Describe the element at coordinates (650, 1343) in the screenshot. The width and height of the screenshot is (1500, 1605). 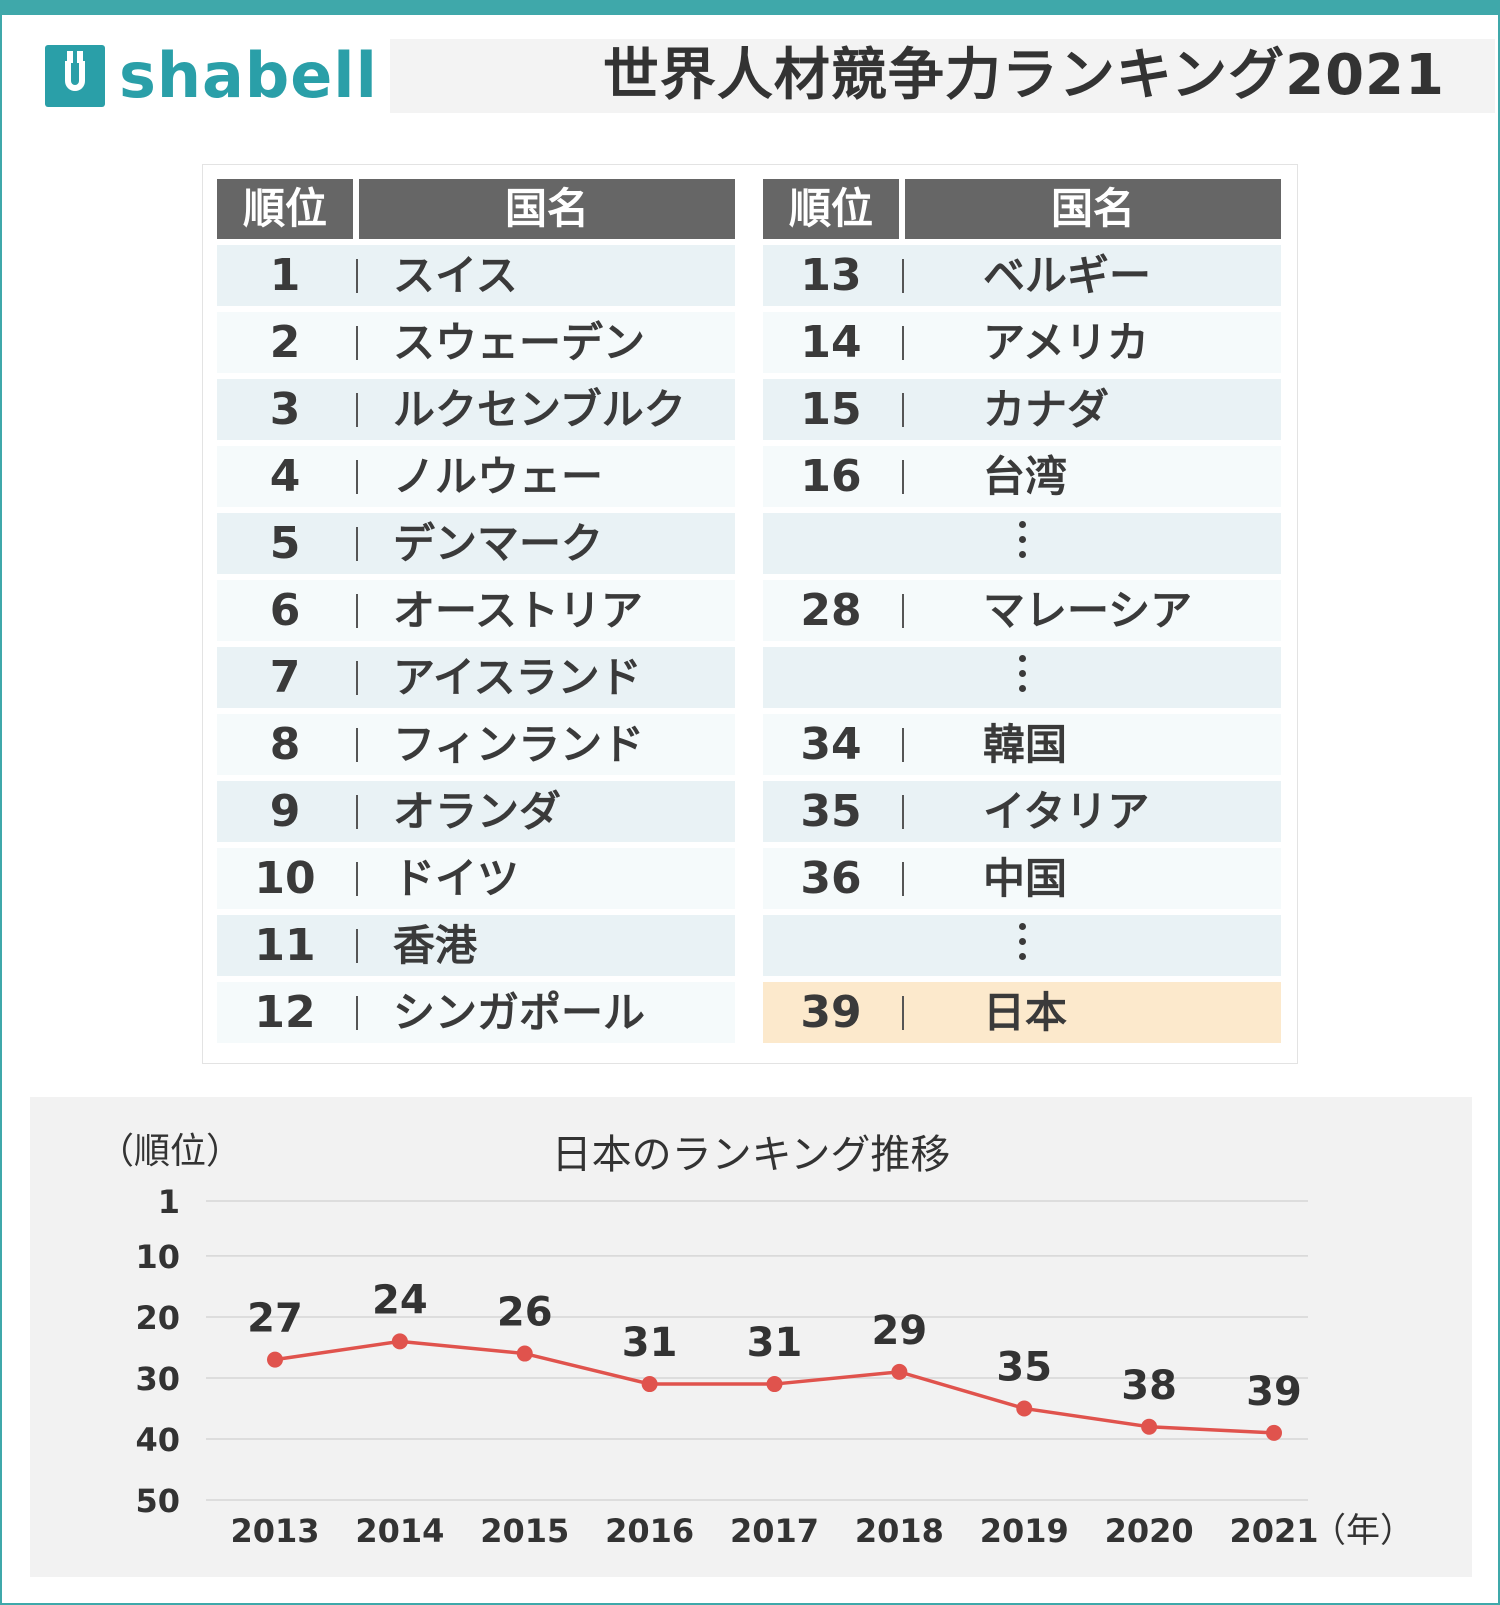
I see `data-label: 31` at that location.